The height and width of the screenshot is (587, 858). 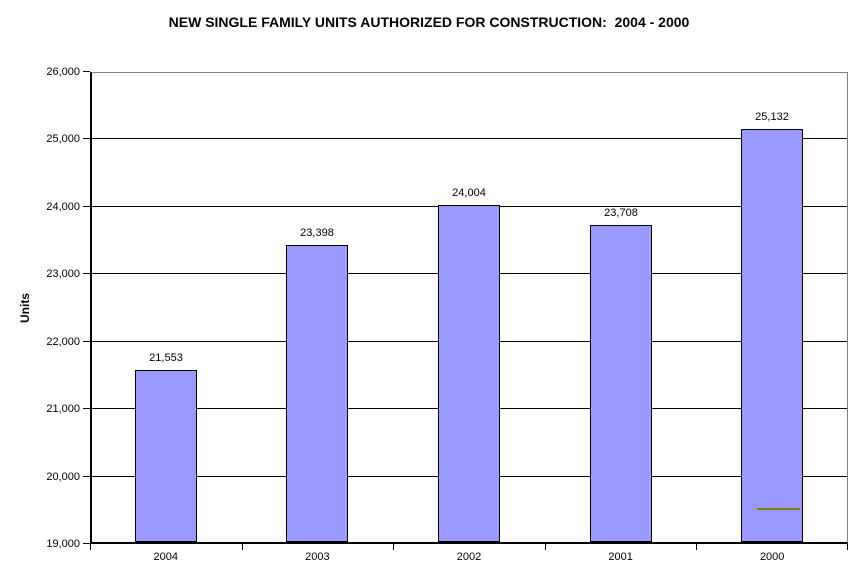 What do you see at coordinates (772, 117) in the screenshot?
I see `bar-value-label: 25,132` at bounding box center [772, 117].